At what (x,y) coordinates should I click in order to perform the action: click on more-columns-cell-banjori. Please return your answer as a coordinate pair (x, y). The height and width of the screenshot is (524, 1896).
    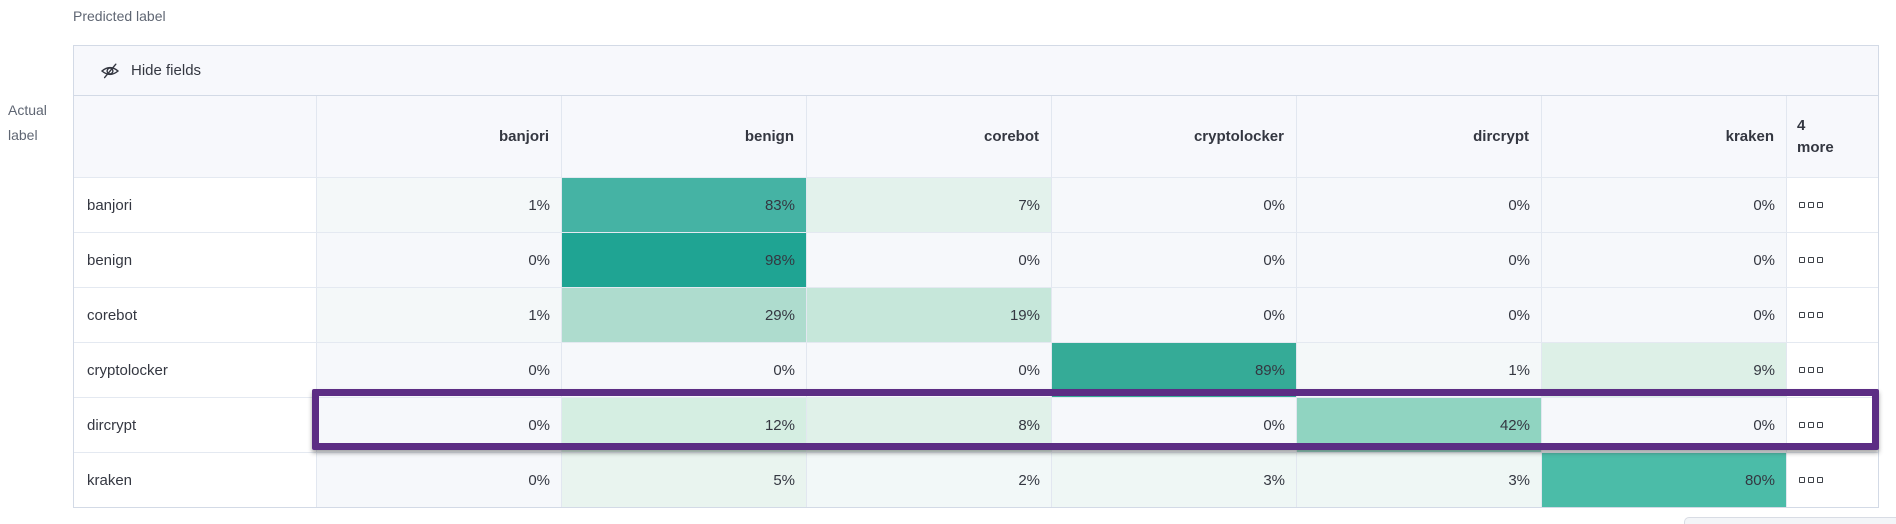
    Looking at the image, I should click on (1832, 204).